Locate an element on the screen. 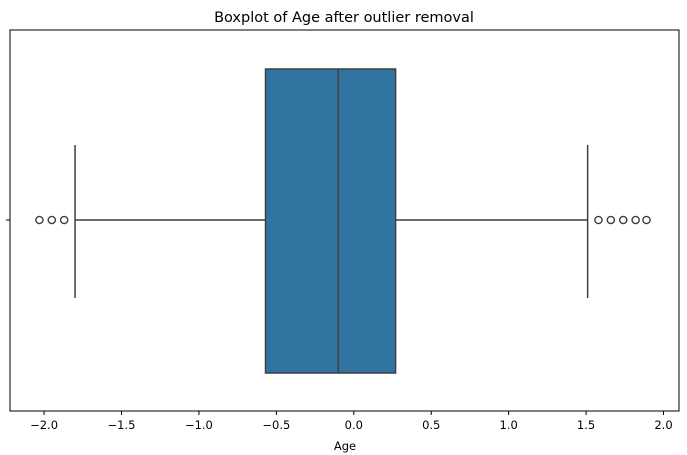 Image resolution: width=687 pixels, height=455 pixels. x-tick-label: −0.5 is located at coordinates (276, 425).